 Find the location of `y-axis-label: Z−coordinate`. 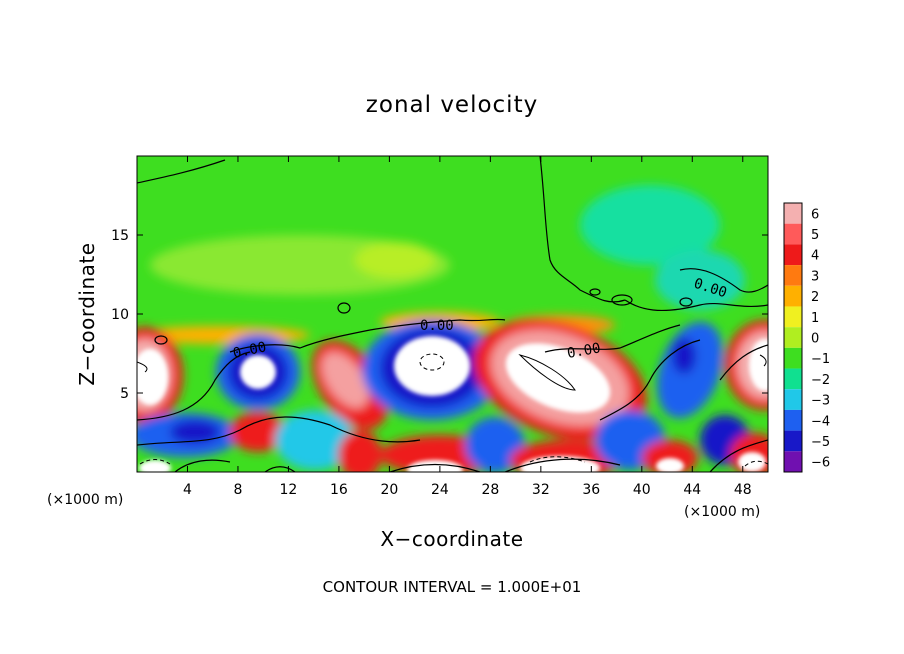

y-axis-label: Z−coordinate is located at coordinates (87, 313).